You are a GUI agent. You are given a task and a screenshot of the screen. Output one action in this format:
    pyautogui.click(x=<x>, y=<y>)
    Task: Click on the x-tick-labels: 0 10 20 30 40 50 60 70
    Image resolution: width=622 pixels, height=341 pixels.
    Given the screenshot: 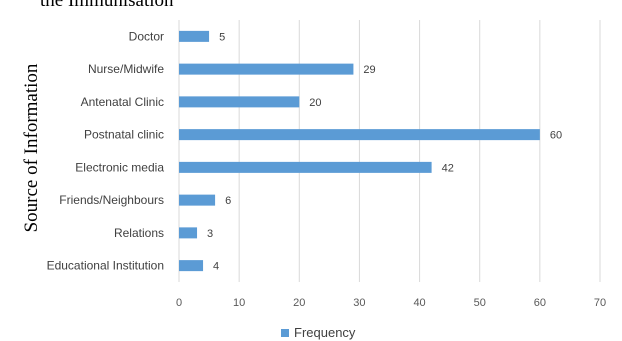 What is the action you would take?
    pyautogui.click(x=391, y=303)
    